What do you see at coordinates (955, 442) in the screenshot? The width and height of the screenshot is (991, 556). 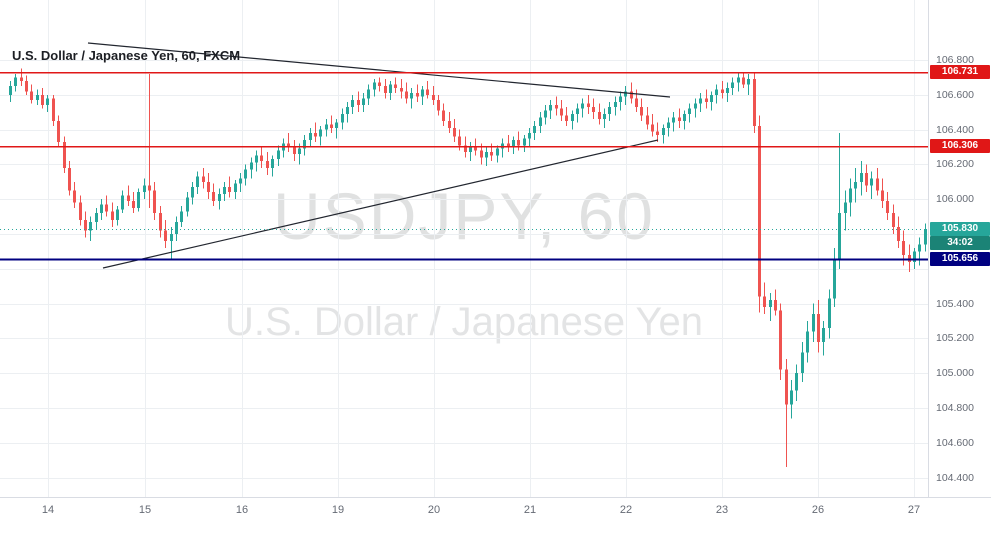 I see `price-tick-label: 104.600` at bounding box center [955, 442].